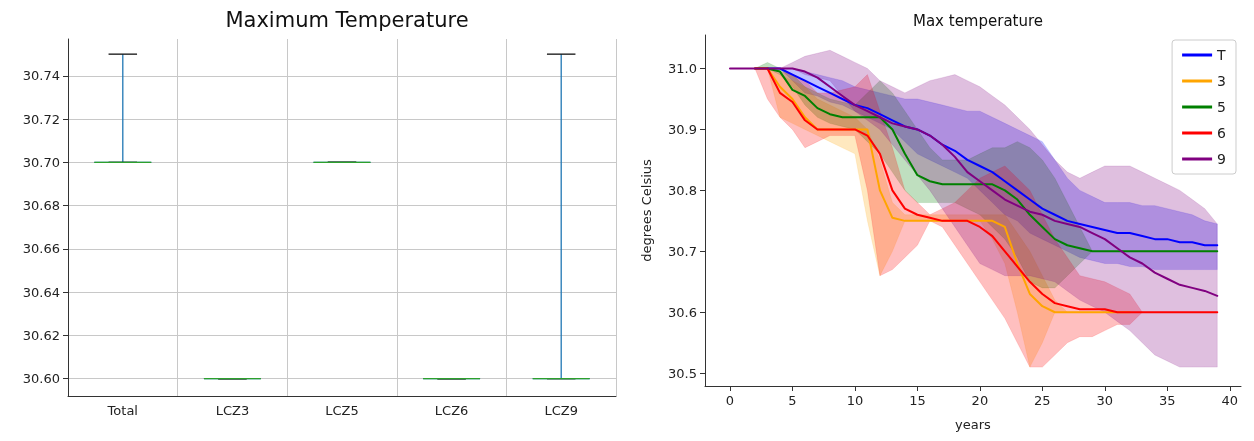 The height and width of the screenshot is (441, 1254). I want to click on y-tick-label: 30.5, so click(682, 373).